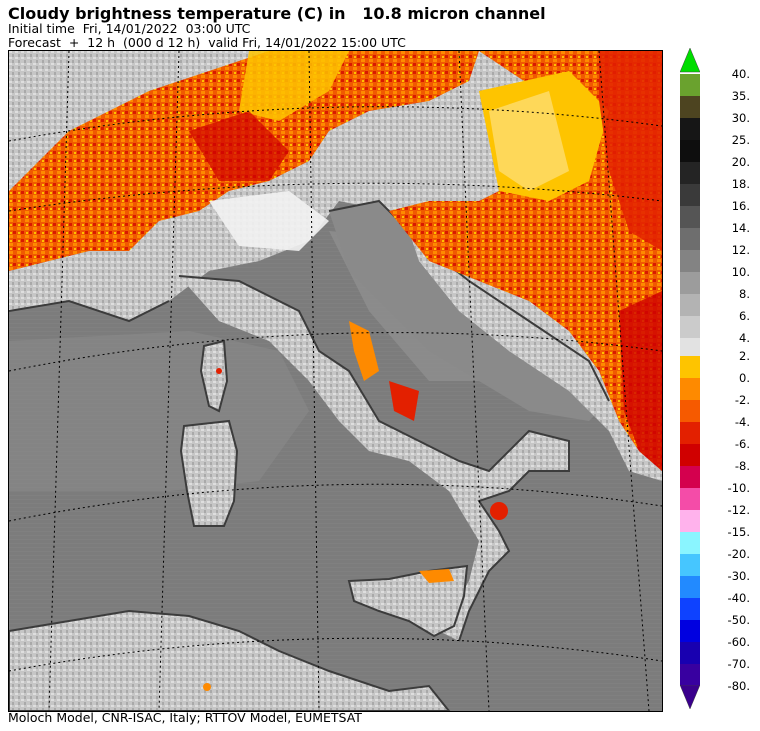 This screenshot has height=731, width=760. Describe the element at coordinates (742, 466) in the screenshot. I see `colorbar-label: -8.` at that location.